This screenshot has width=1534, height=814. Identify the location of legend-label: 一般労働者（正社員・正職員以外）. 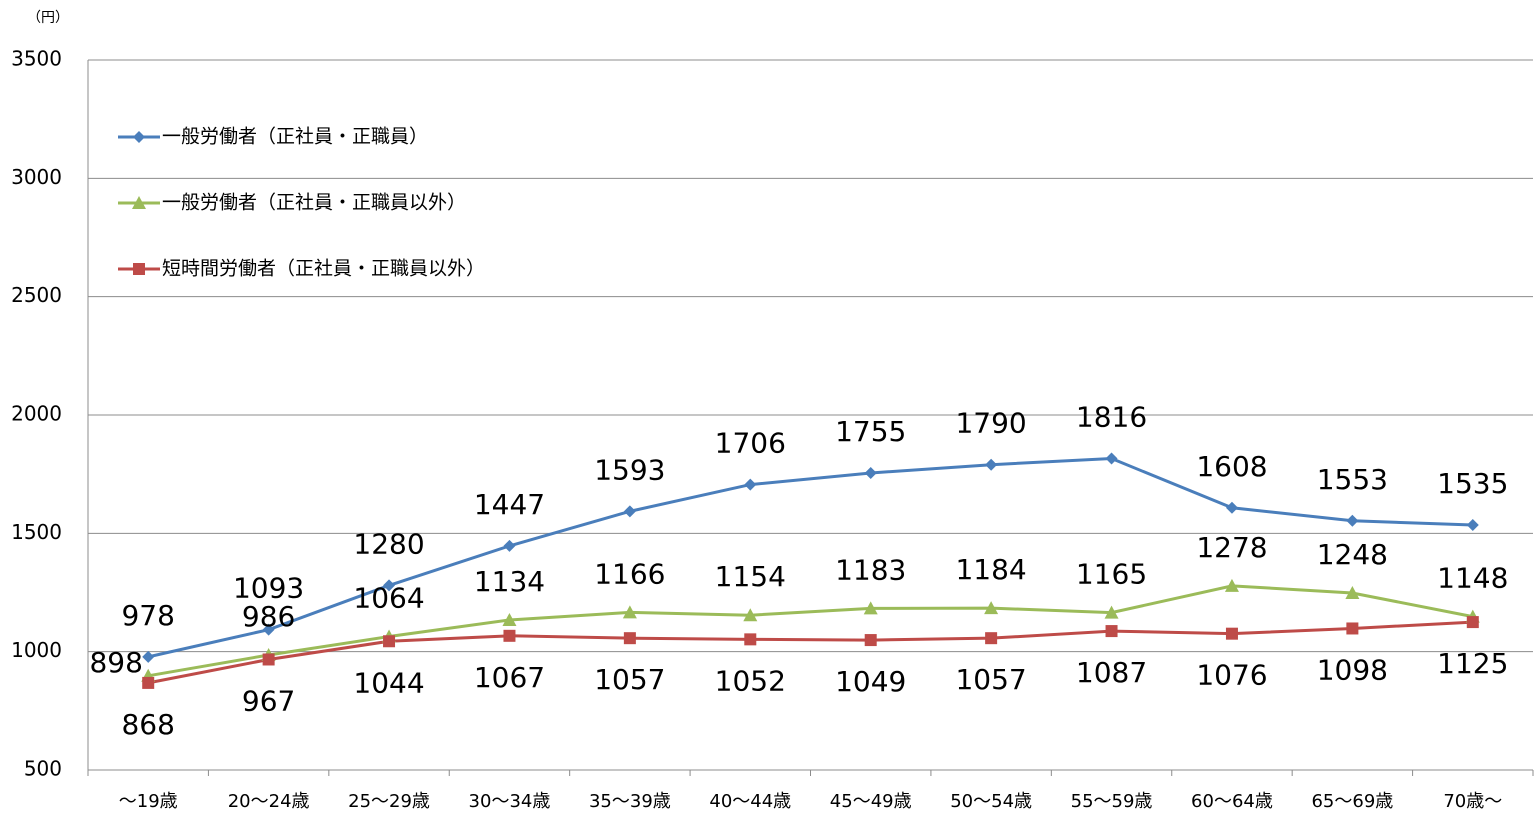
(314, 203).